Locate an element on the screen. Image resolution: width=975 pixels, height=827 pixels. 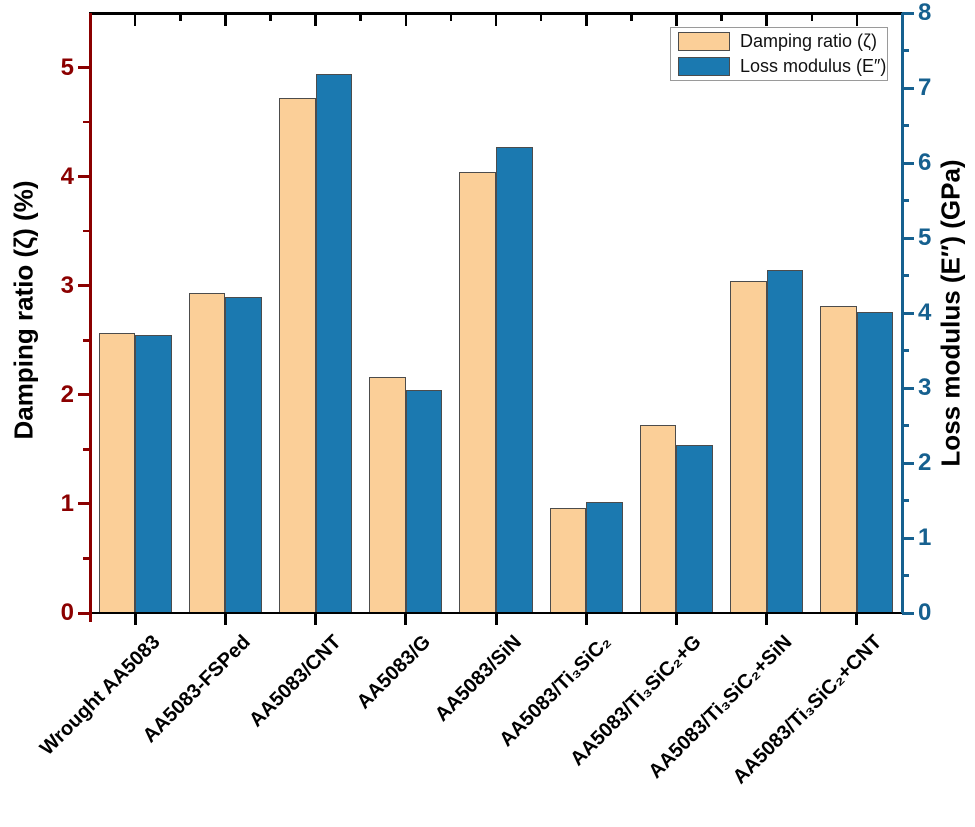
left-tick-label: 3 is located at coordinates (67, 285).